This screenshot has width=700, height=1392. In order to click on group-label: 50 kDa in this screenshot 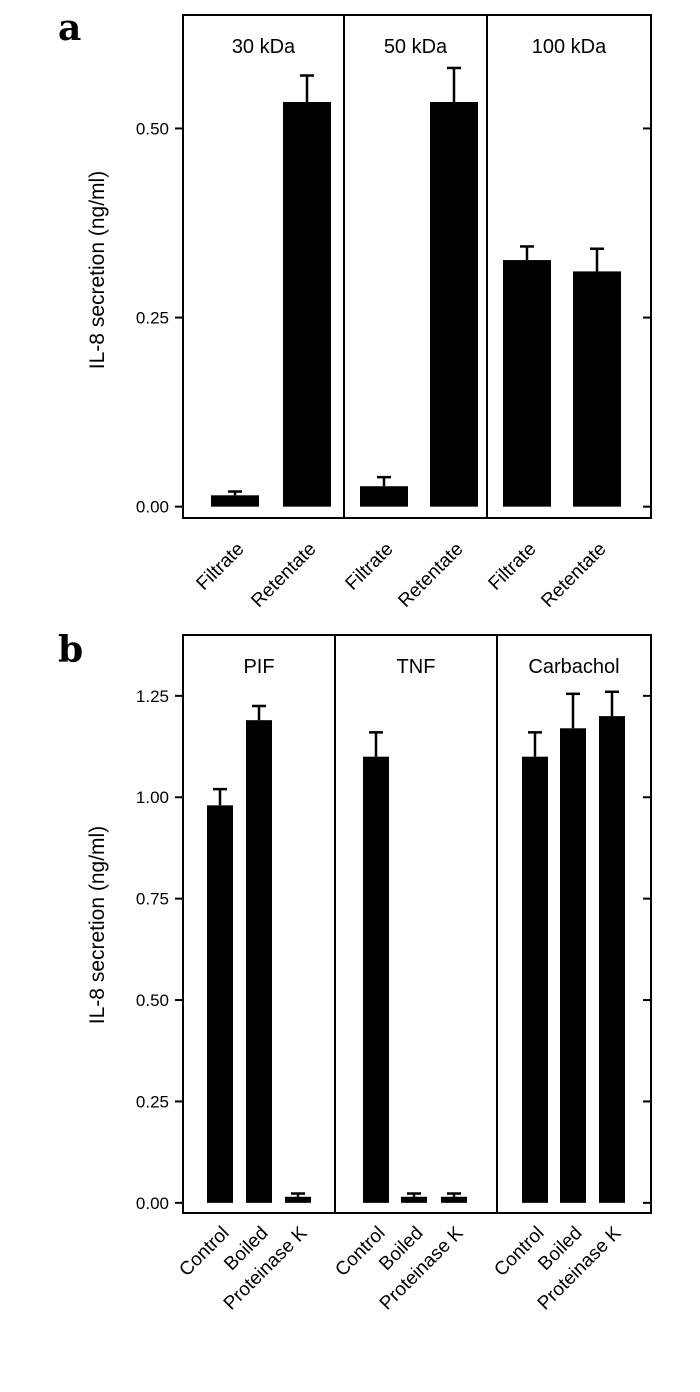, I will do `click(416, 47)`.